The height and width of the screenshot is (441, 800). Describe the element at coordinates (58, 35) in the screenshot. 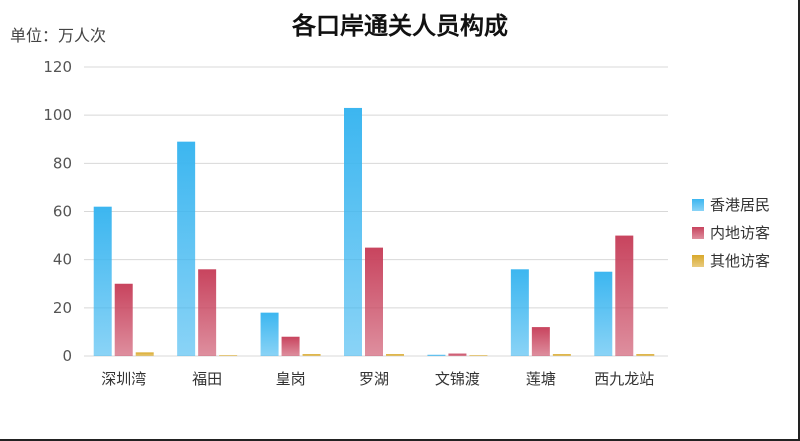

I see `unit-label: 单位：万人次` at that location.